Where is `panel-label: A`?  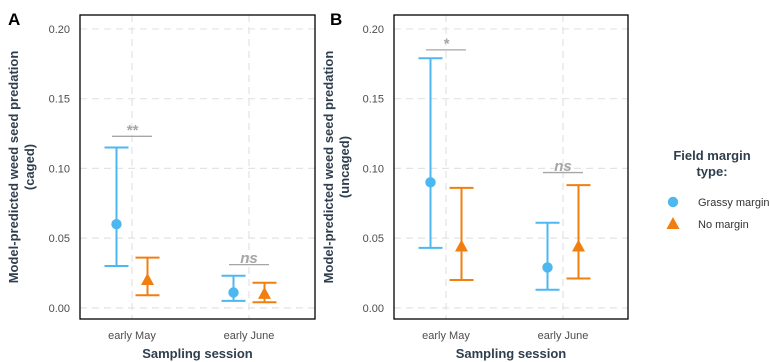
panel-label: A is located at coordinates (14, 19).